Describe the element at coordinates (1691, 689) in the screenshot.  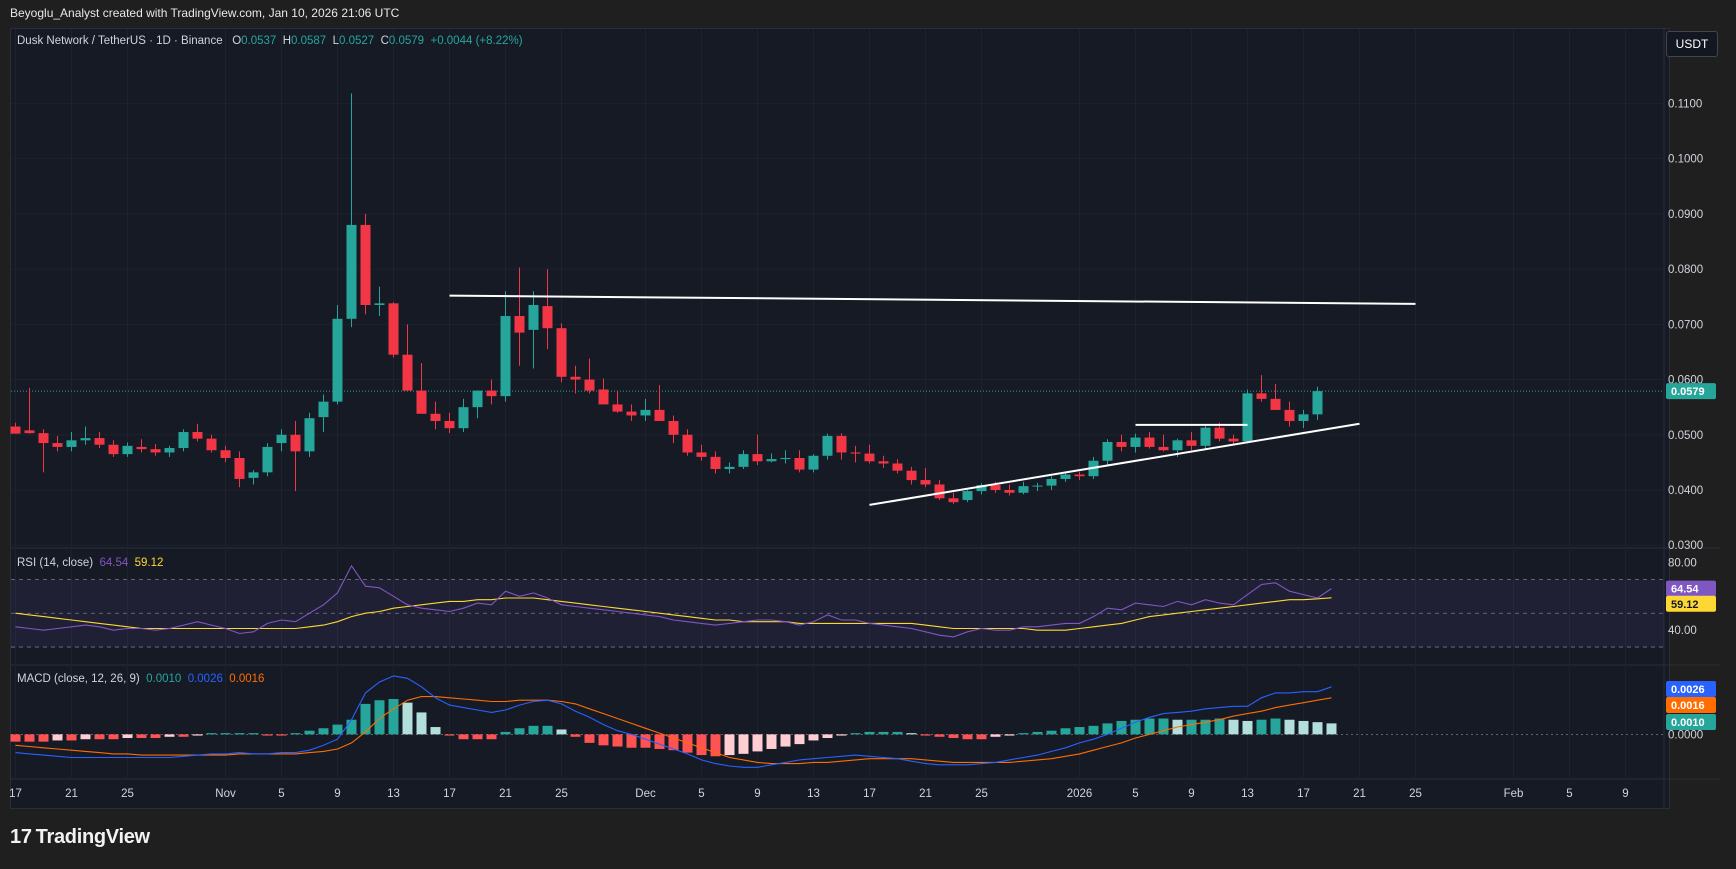
I see `macd-last-label-bg` at that location.